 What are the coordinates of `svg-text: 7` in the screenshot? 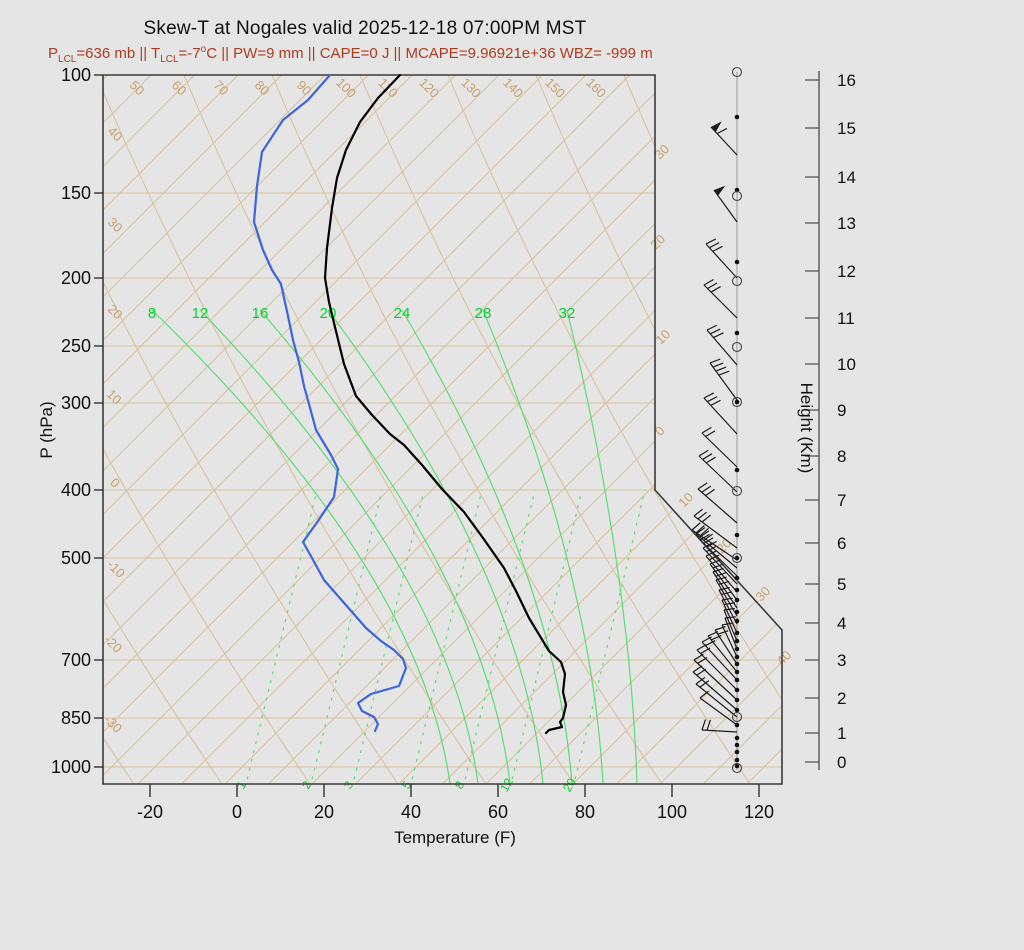 It's located at (841, 500).